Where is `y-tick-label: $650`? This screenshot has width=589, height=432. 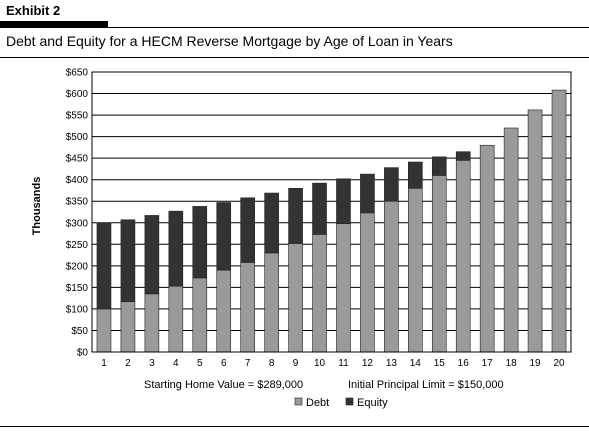 y-tick-label: $650 is located at coordinates (77, 73).